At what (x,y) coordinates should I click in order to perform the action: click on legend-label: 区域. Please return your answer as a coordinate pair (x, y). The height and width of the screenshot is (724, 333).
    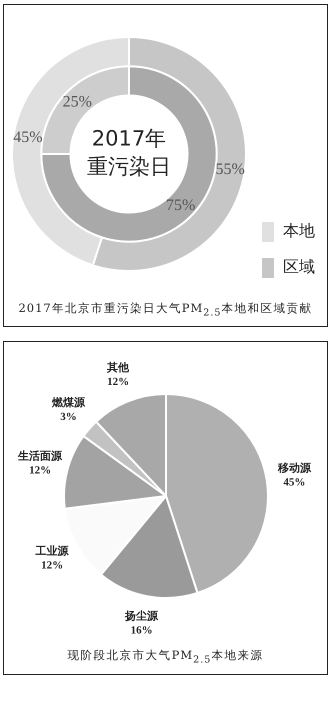
    Looking at the image, I should click on (298, 266).